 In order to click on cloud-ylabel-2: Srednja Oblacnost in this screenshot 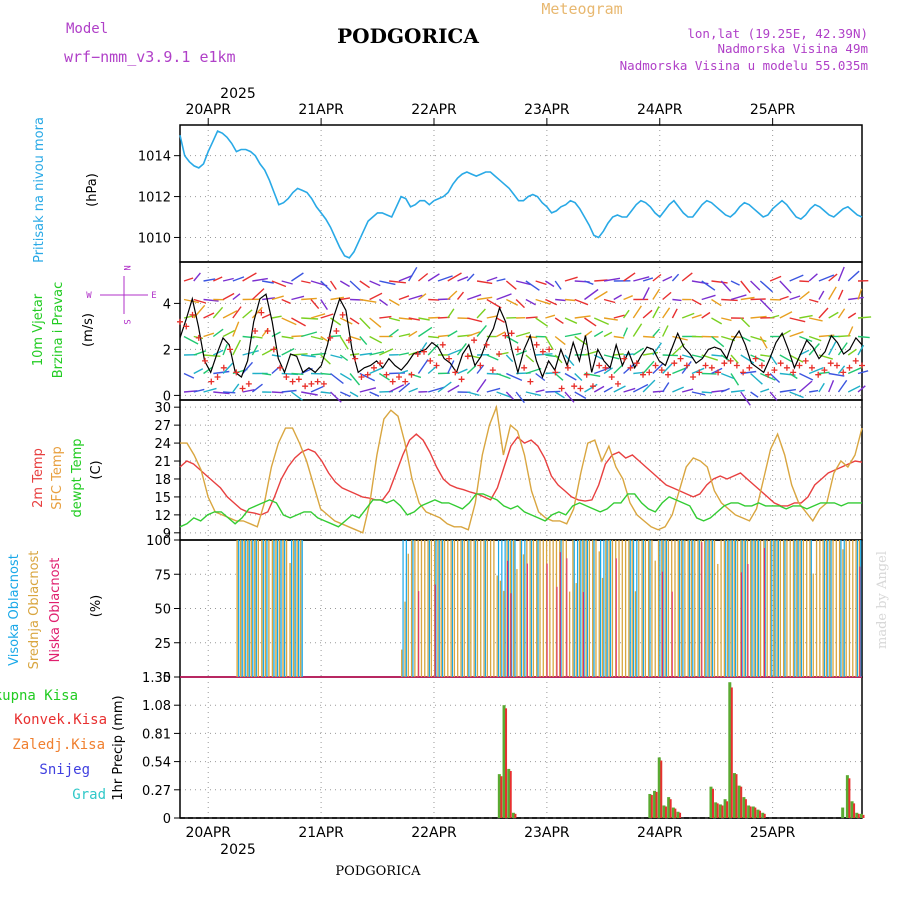, I will do `click(34, 610)`.